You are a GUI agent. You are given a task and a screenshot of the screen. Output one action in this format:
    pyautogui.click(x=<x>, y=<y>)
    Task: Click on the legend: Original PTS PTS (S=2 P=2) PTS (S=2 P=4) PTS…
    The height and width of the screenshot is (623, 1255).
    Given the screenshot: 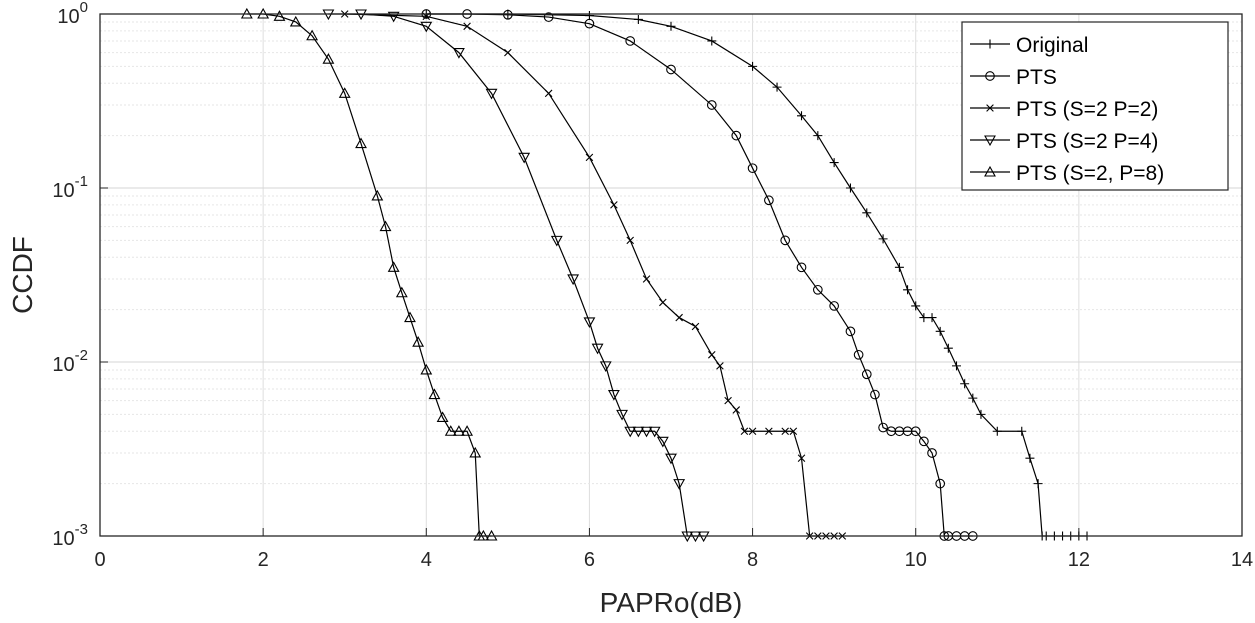 What is the action you would take?
    pyautogui.click(x=1095, y=106)
    